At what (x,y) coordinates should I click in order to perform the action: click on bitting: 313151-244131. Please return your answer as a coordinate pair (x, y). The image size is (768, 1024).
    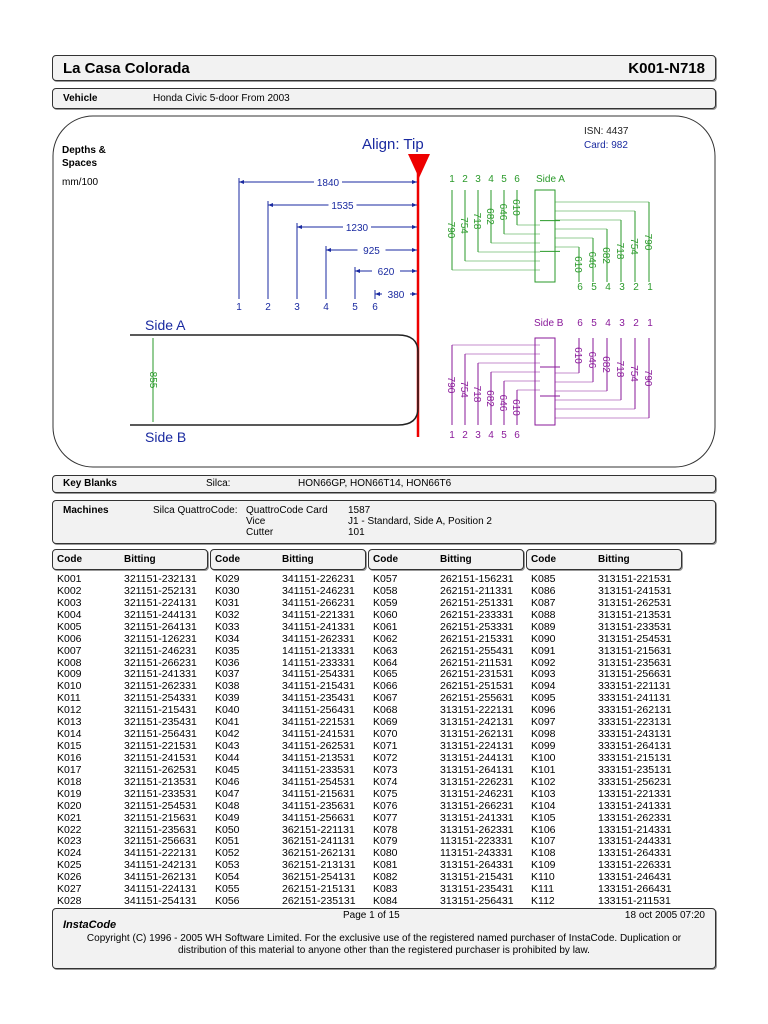
    Looking at the image, I should click on (477, 757).